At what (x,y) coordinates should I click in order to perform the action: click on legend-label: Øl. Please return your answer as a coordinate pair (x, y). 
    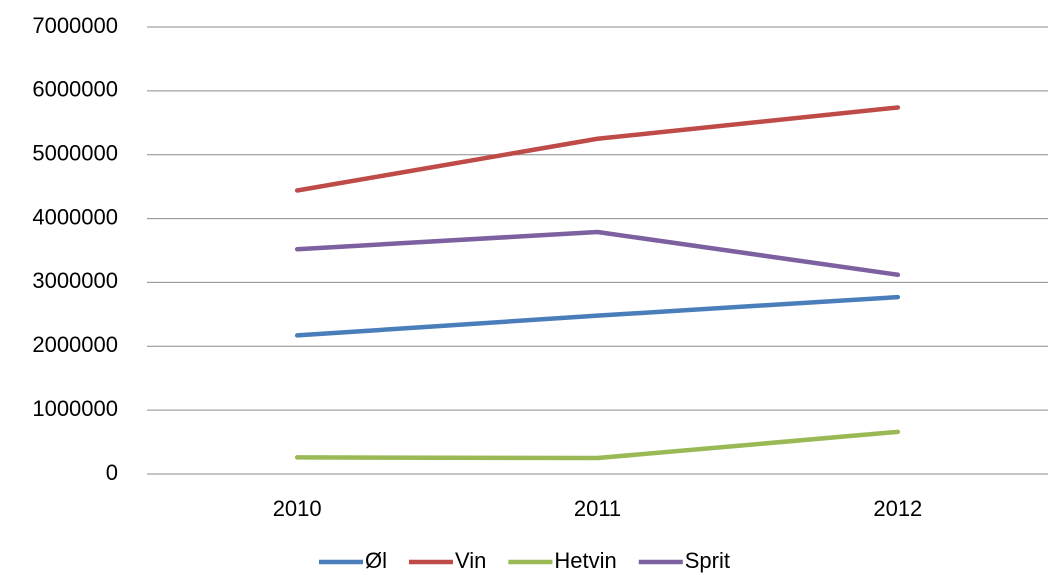
    Looking at the image, I should click on (376, 560).